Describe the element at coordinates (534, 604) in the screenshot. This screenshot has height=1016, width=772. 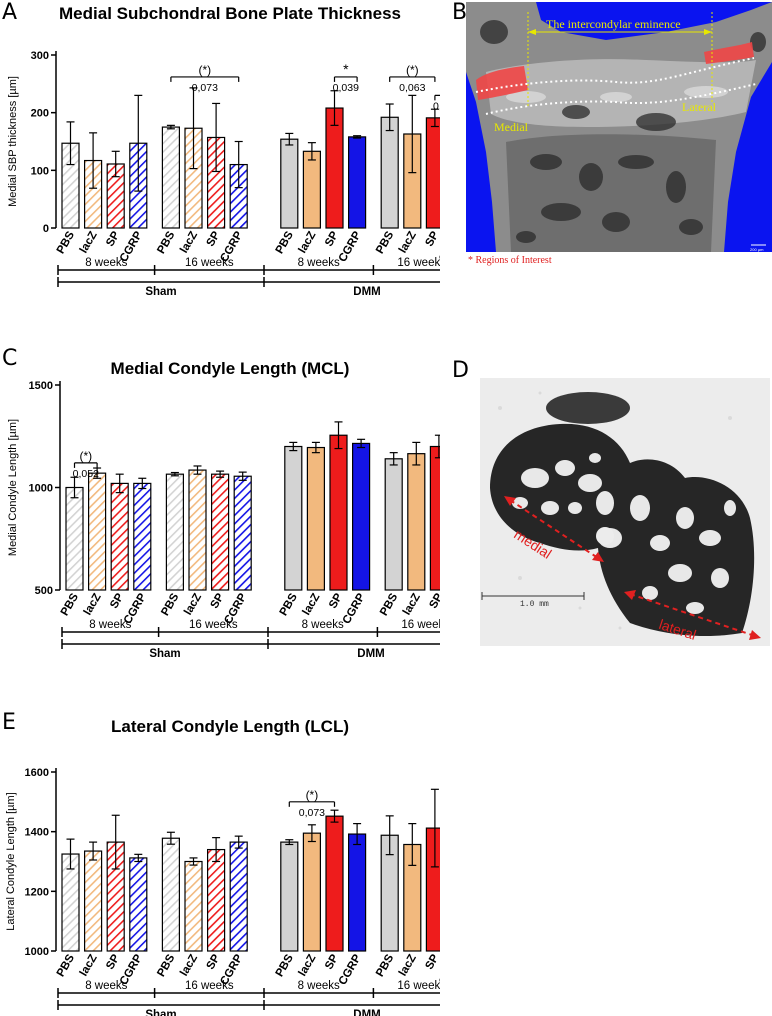
I see `scale-label-d: 1.0 mm` at that location.